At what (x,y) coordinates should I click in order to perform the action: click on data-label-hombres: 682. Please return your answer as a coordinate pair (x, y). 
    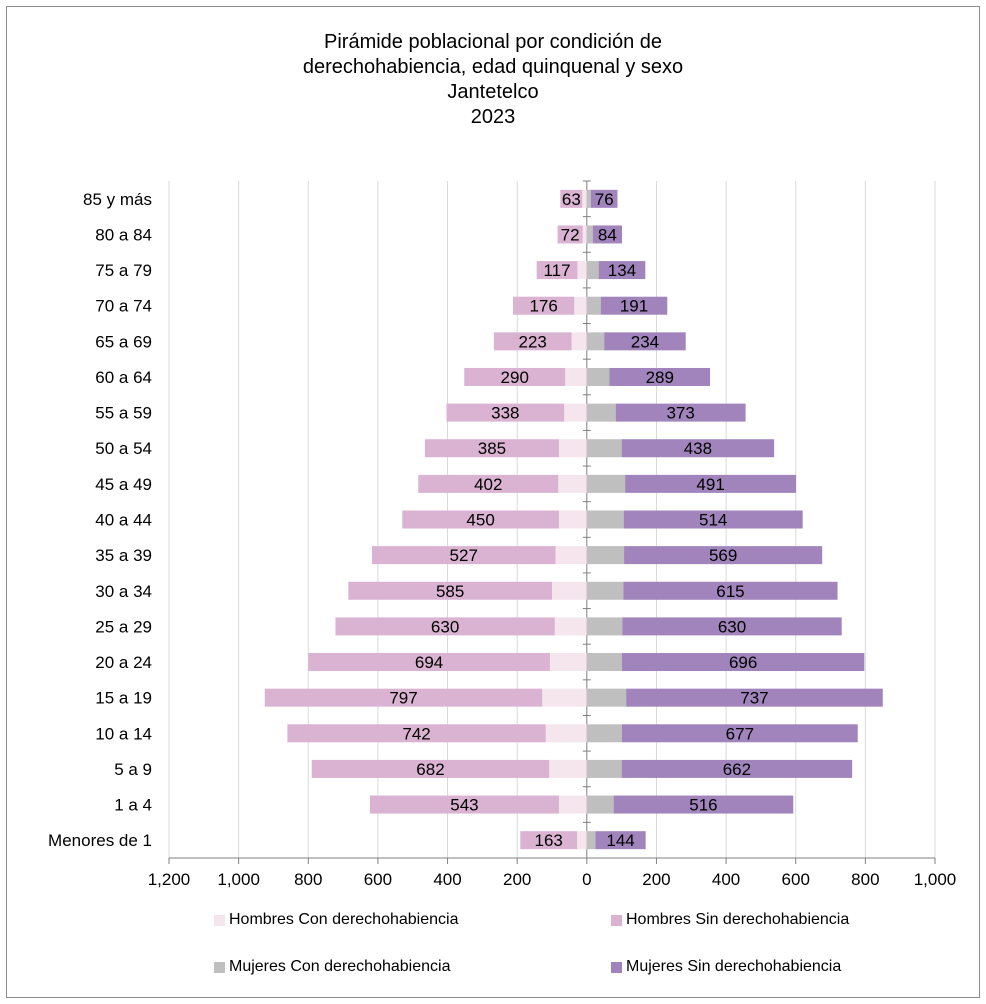
    Looking at the image, I should click on (430, 769).